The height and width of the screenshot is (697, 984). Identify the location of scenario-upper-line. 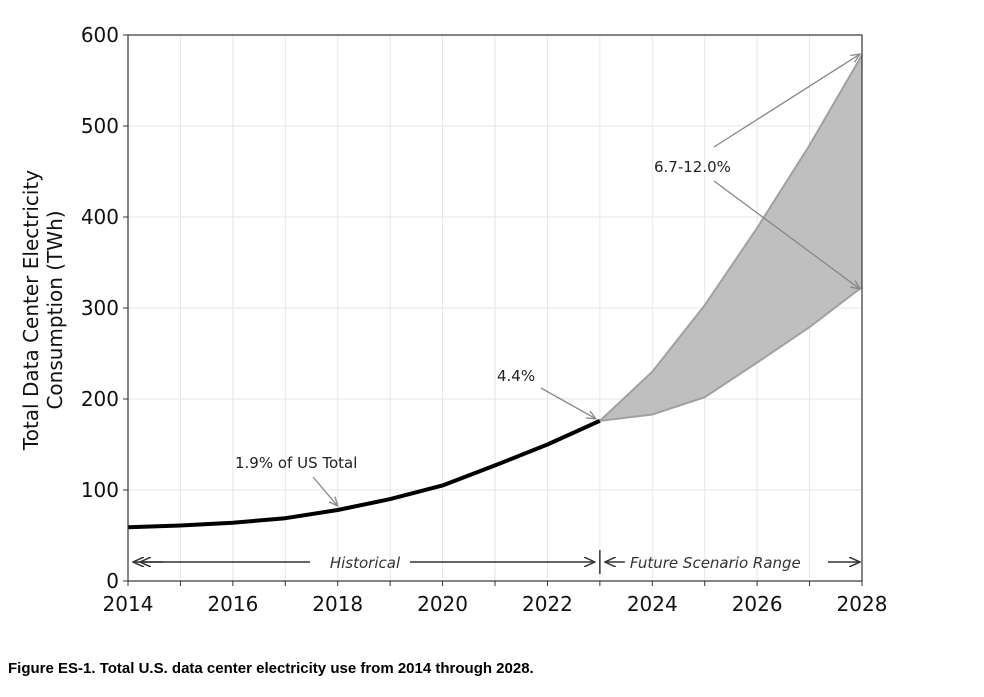
(731, 238).